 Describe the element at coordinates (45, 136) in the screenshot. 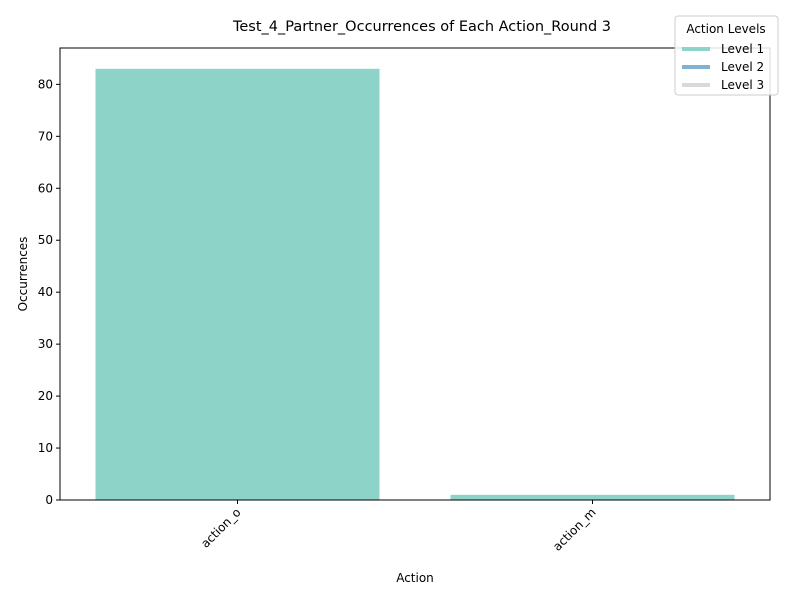

I see `y-tick-label: 70` at that location.